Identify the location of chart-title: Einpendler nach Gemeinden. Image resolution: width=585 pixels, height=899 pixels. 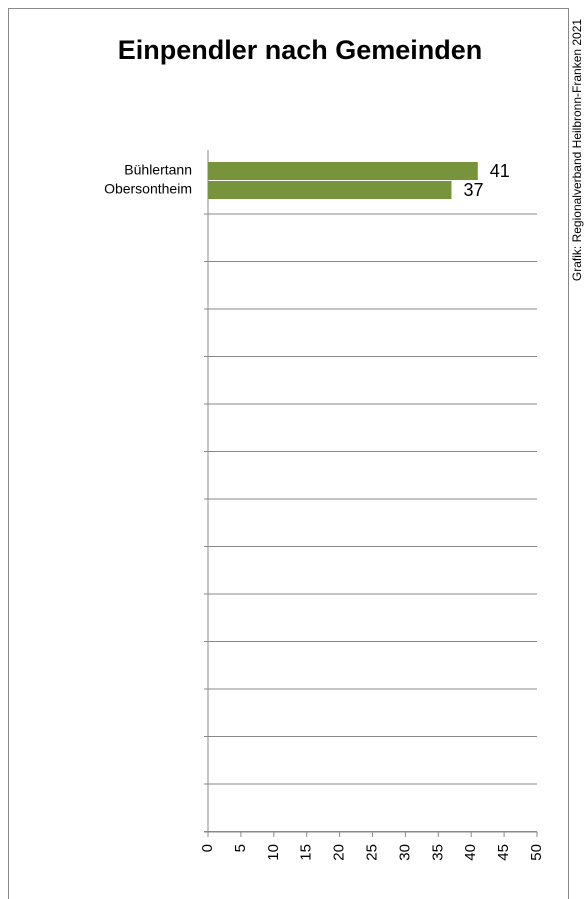
(300, 50).